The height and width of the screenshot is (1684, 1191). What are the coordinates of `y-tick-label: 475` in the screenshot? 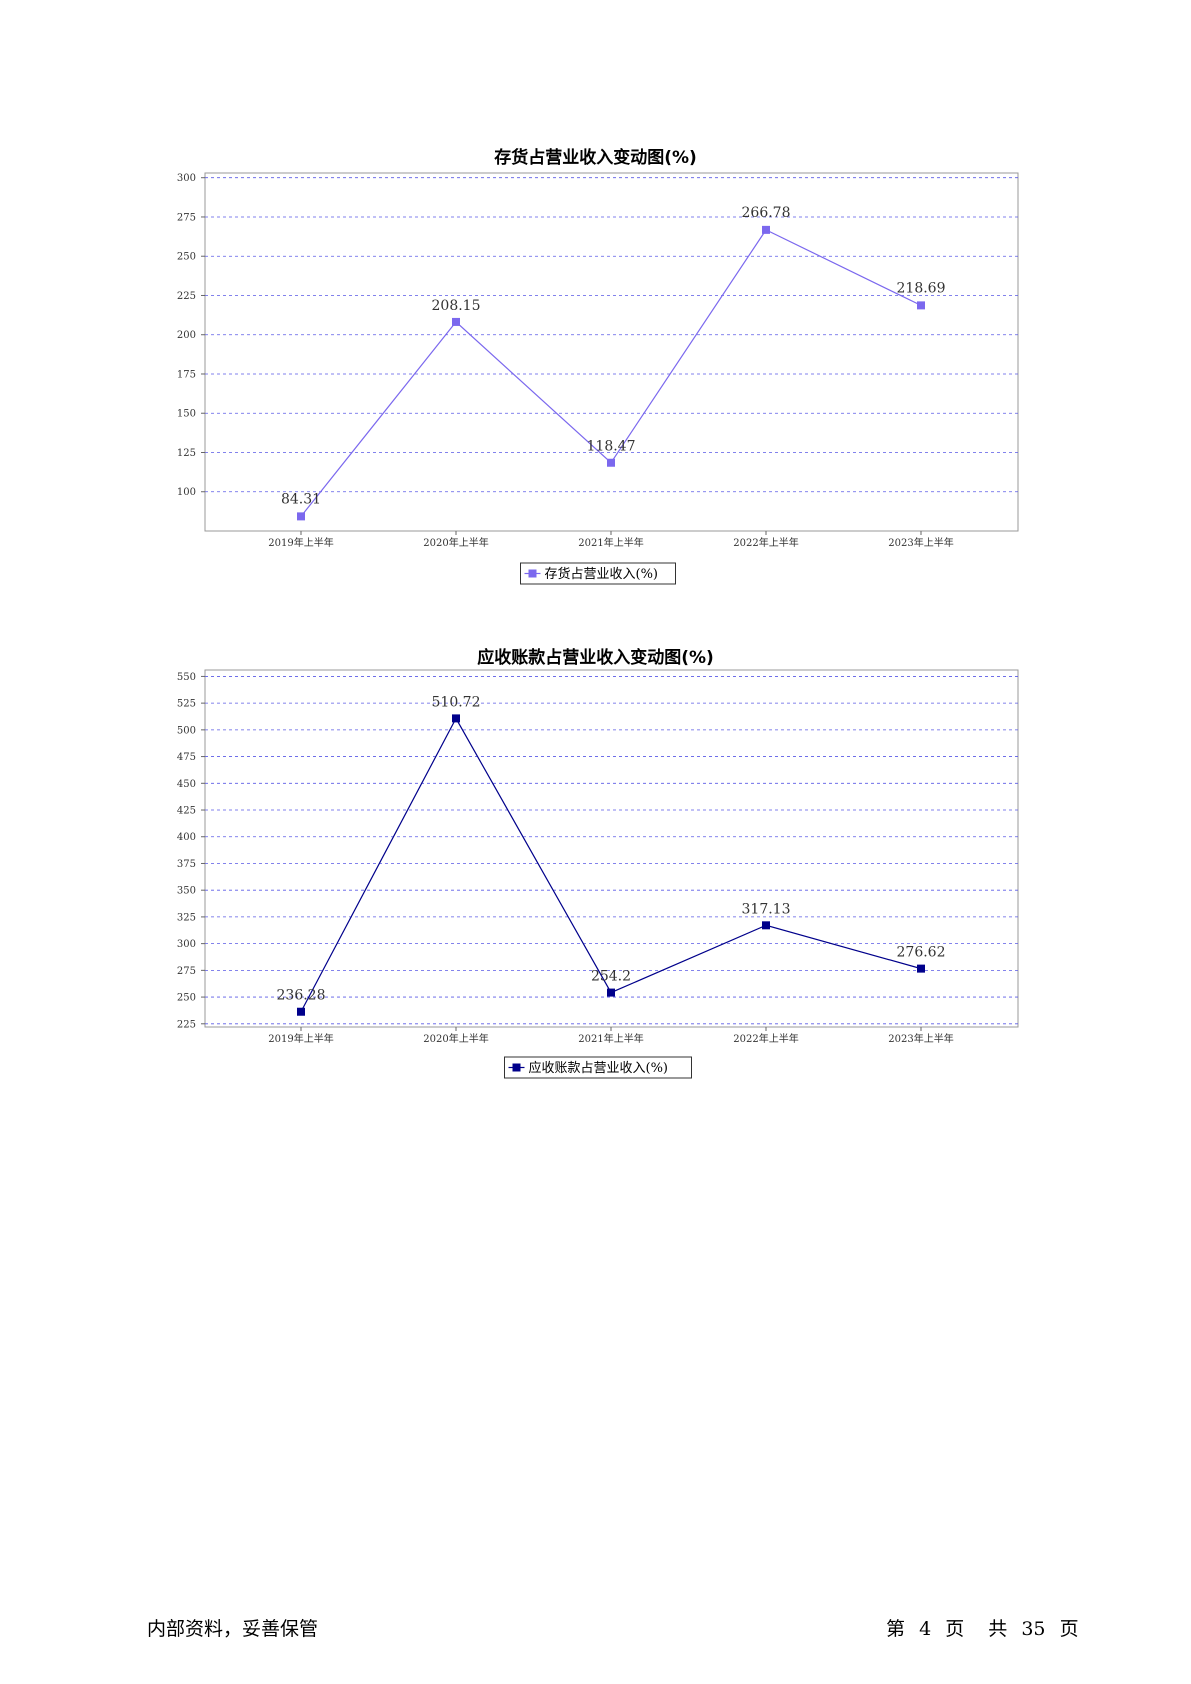 It's located at (186, 757).